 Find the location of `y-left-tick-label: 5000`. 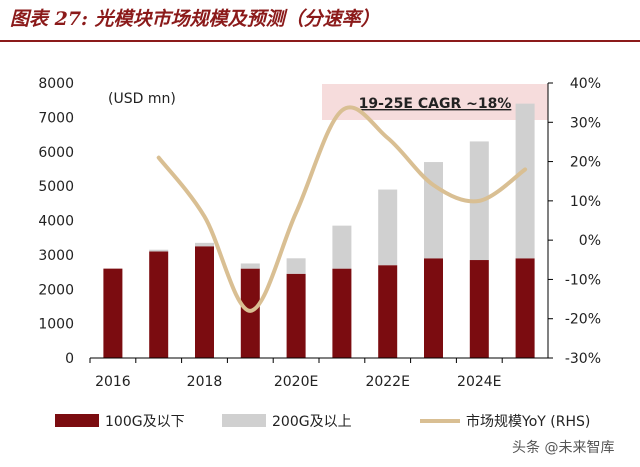

y-left-tick-label: 5000 is located at coordinates (56, 187).